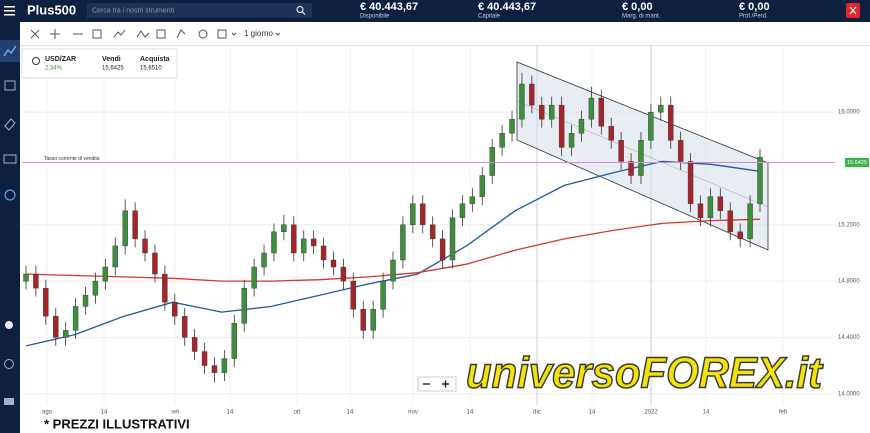 The height and width of the screenshot is (433, 870). What do you see at coordinates (111, 59) in the screenshot?
I see `sell-label: Vendi` at bounding box center [111, 59].